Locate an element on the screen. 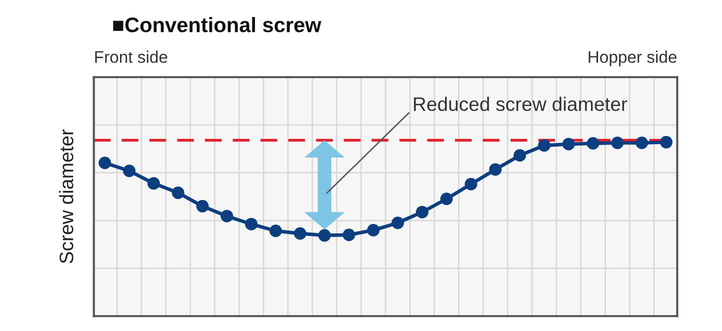  text: Hopper side is located at coordinates (632, 58).